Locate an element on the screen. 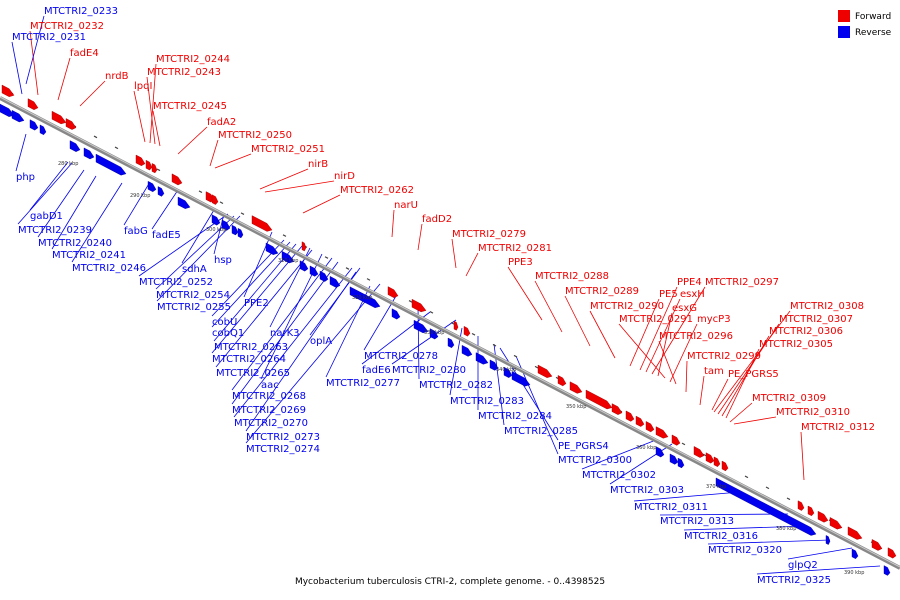 This screenshot has height=600, width=900. reverse-gene-label: MTCTRI2_0273 is located at coordinates (283, 437).